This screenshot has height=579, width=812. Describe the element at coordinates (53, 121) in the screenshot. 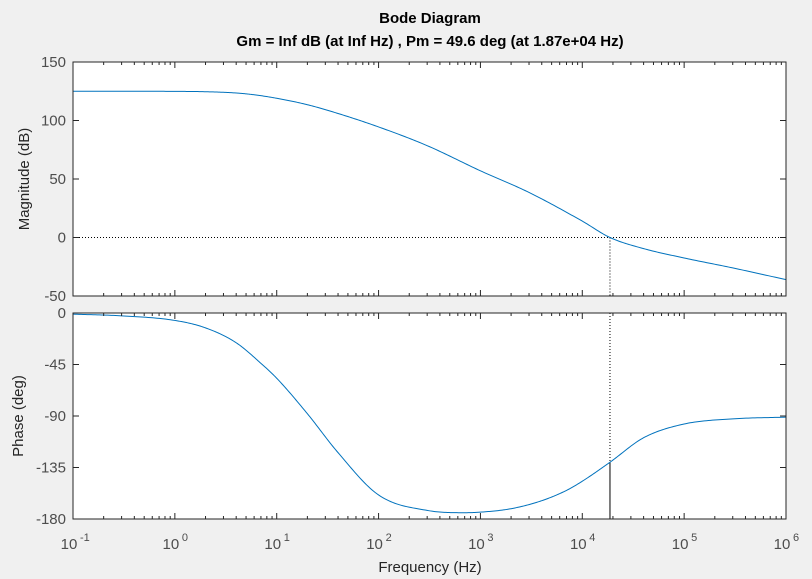

I see `magnitude-y-tick-label: 100` at that location.